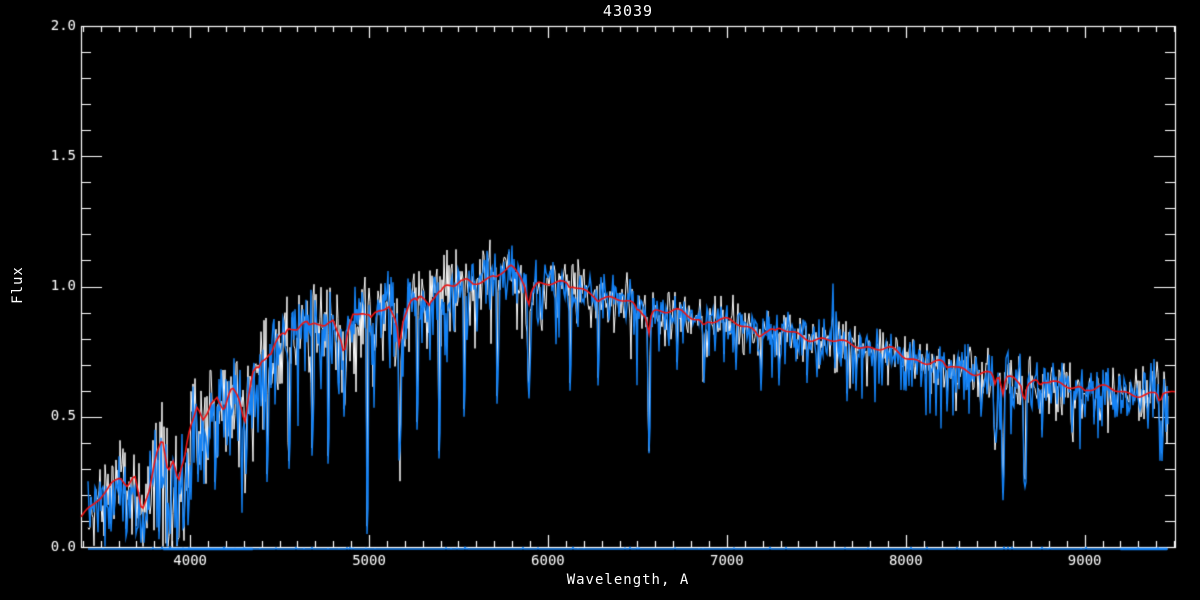  I want to click on x-axis-label: Wavelength, A, so click(628, 580).